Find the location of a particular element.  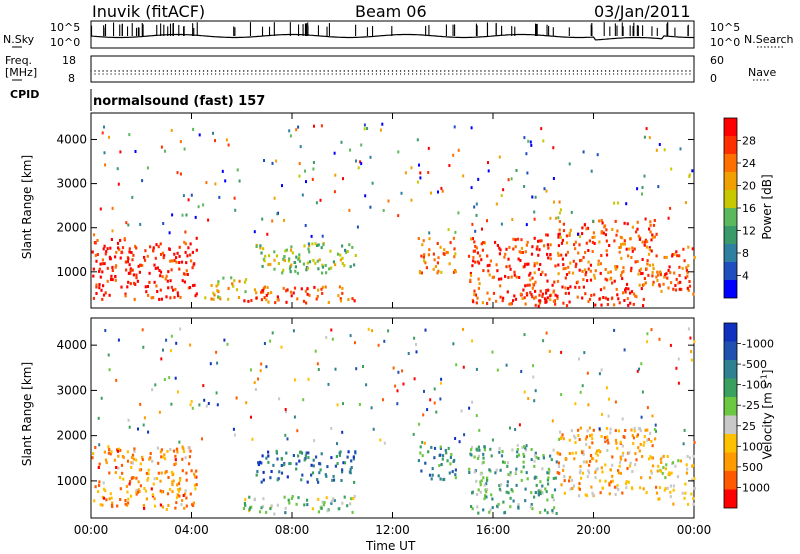

x-tick-label: 00:00 is located at coordinates (694, 530).